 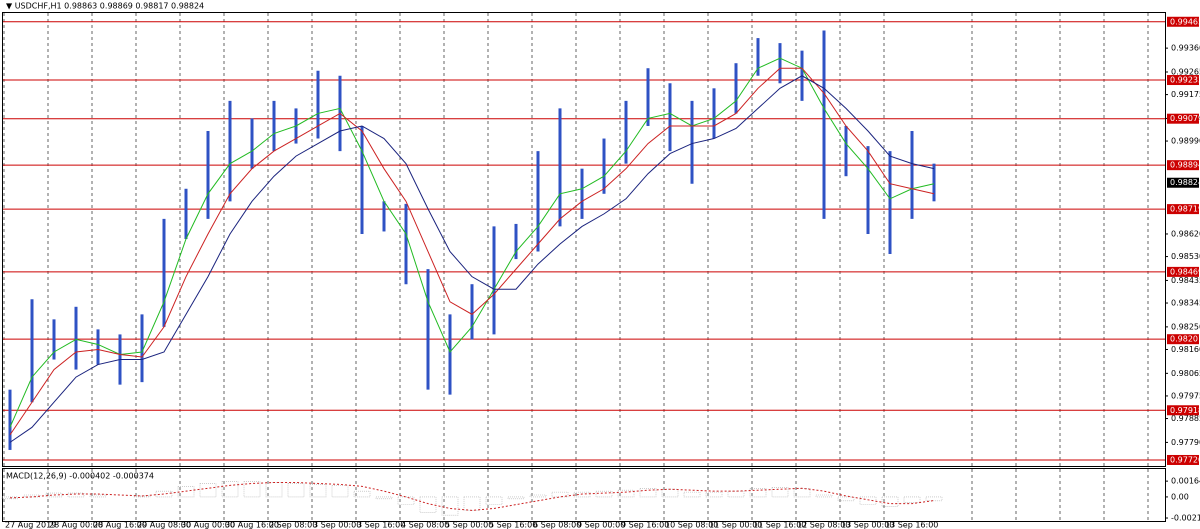 I want to click on x-tick-label: 27 Aug 2019, so click(x=30, y=525).